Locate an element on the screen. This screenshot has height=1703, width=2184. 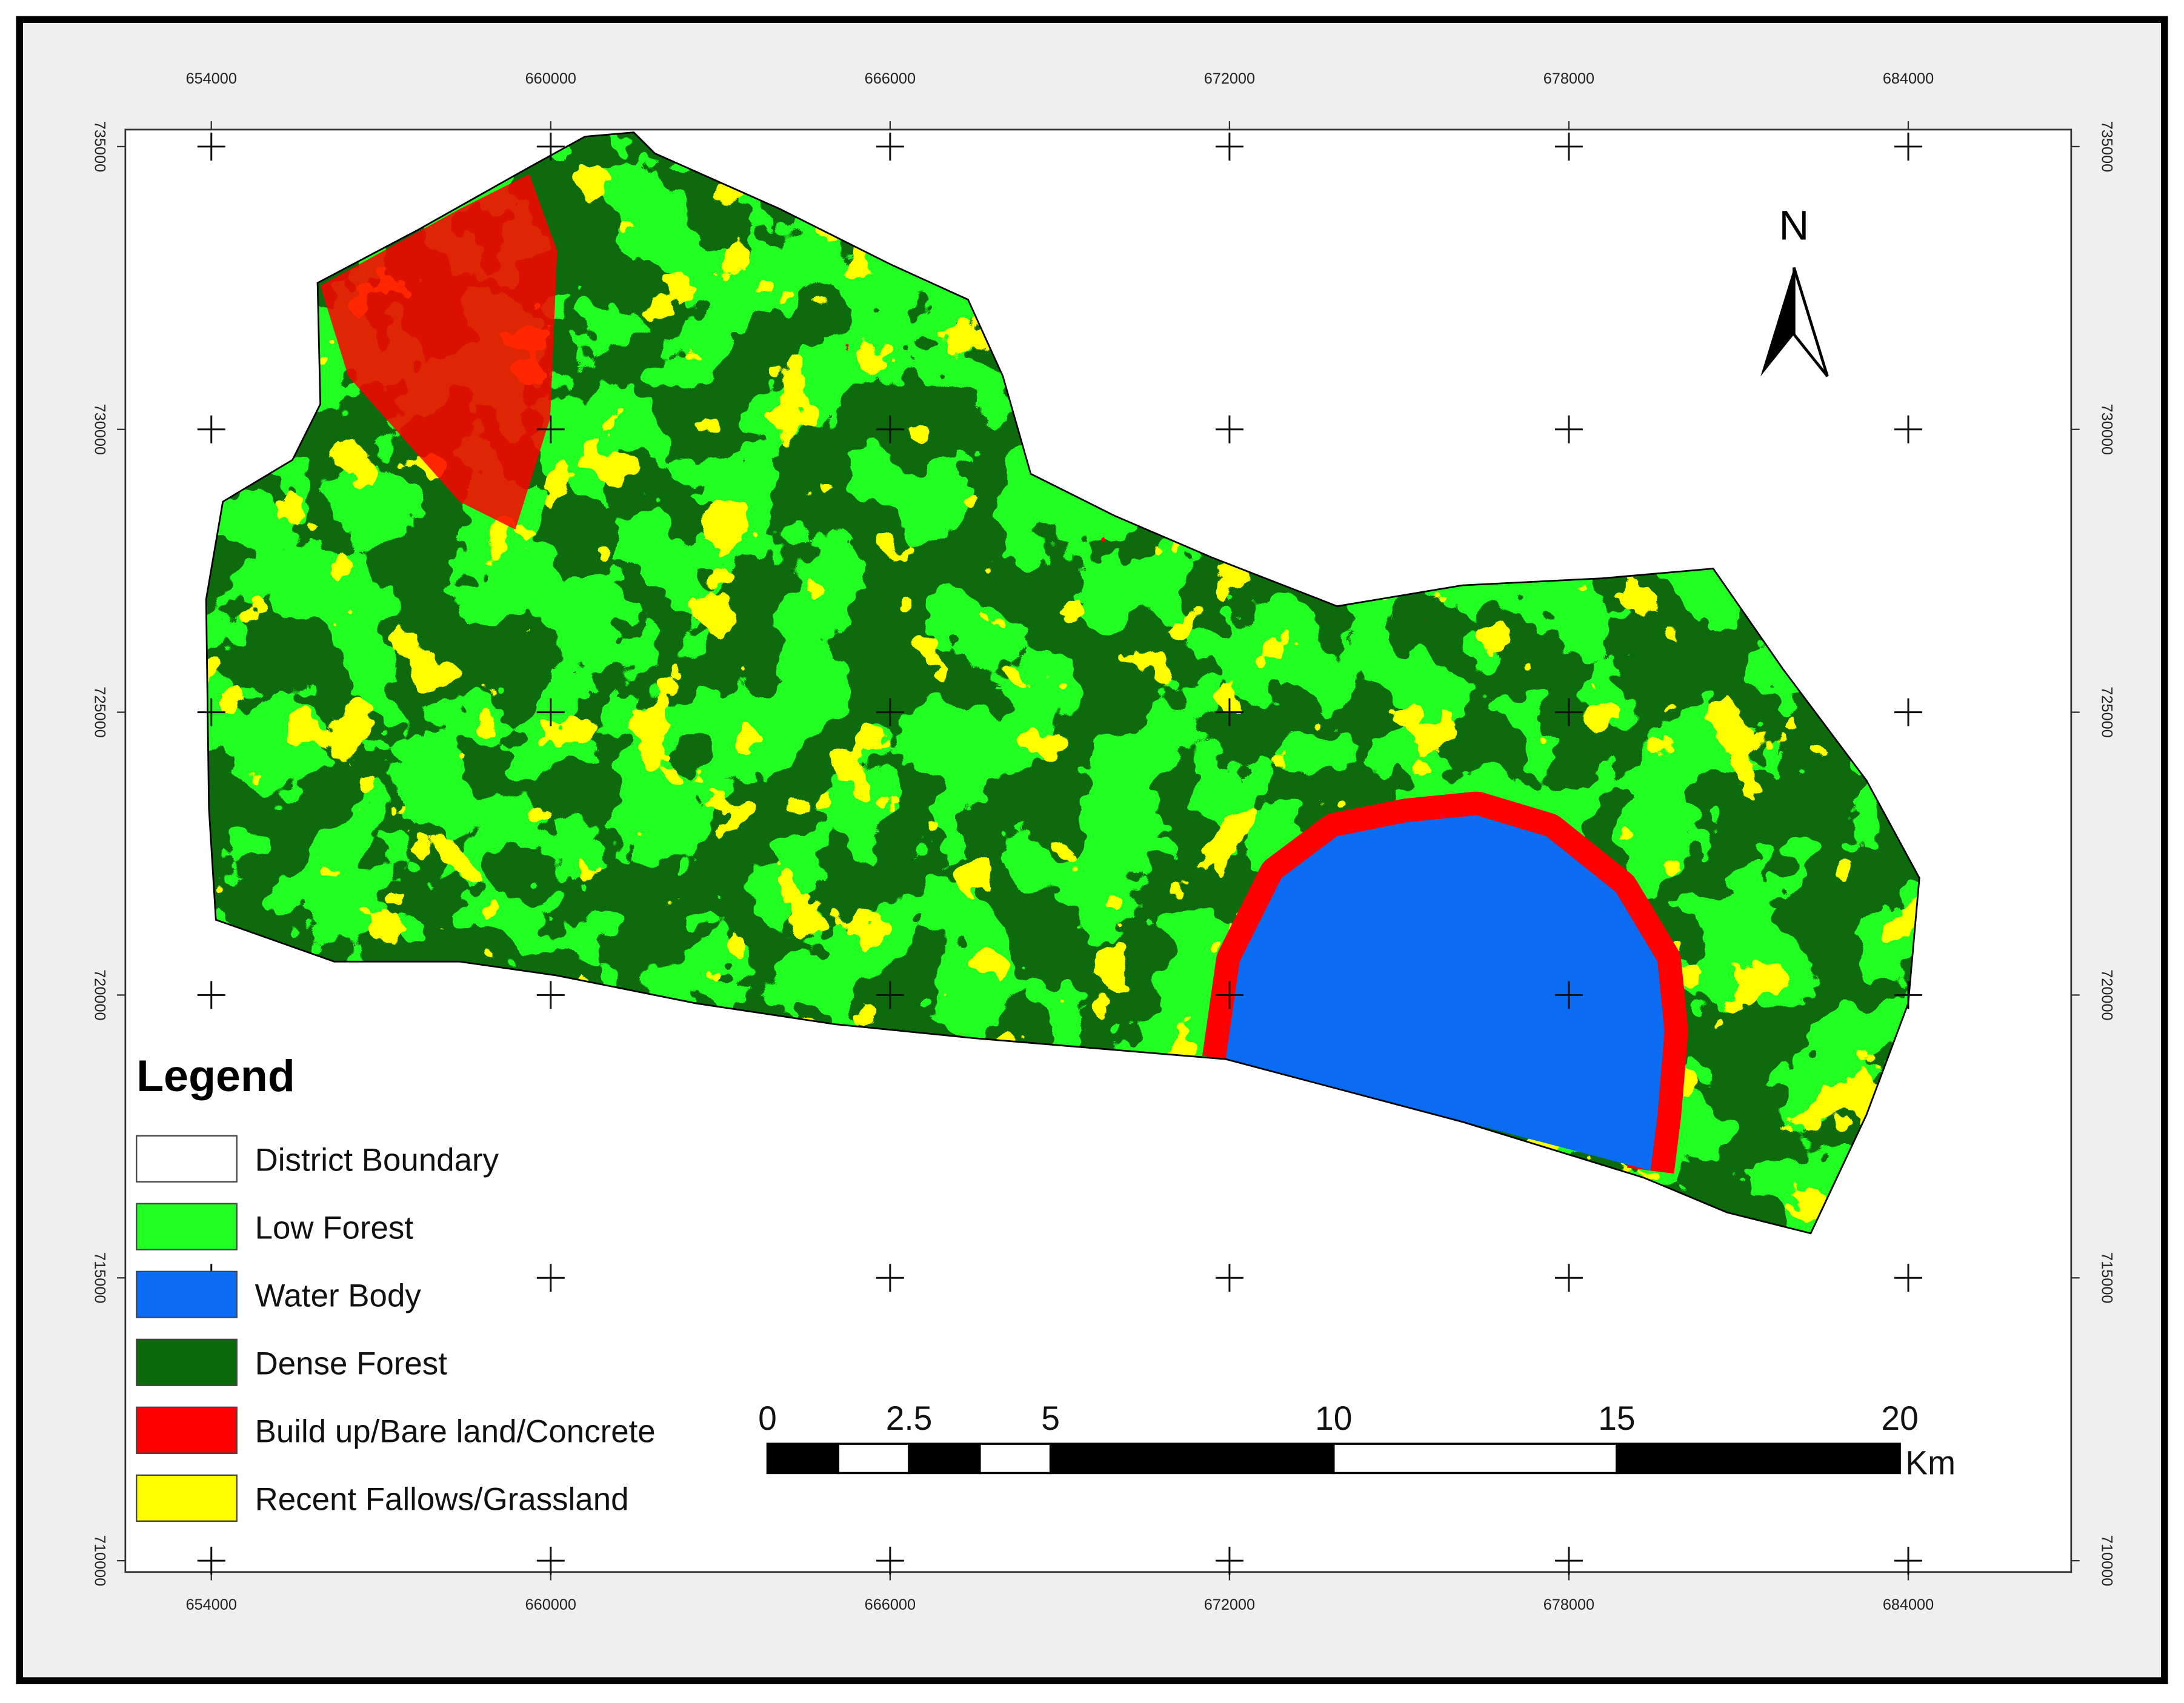
north-arrow: N is located at coordinates (1794, 289).